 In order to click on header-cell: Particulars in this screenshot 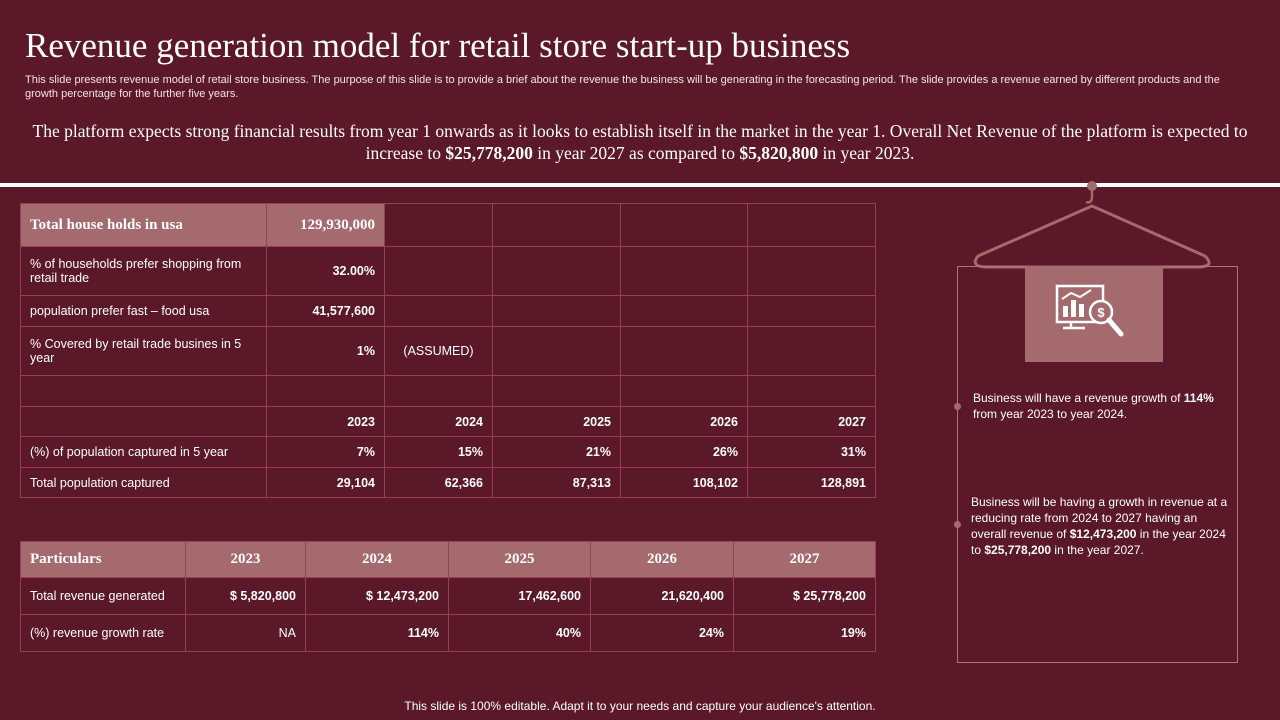, I will do `click(103, 559)`.